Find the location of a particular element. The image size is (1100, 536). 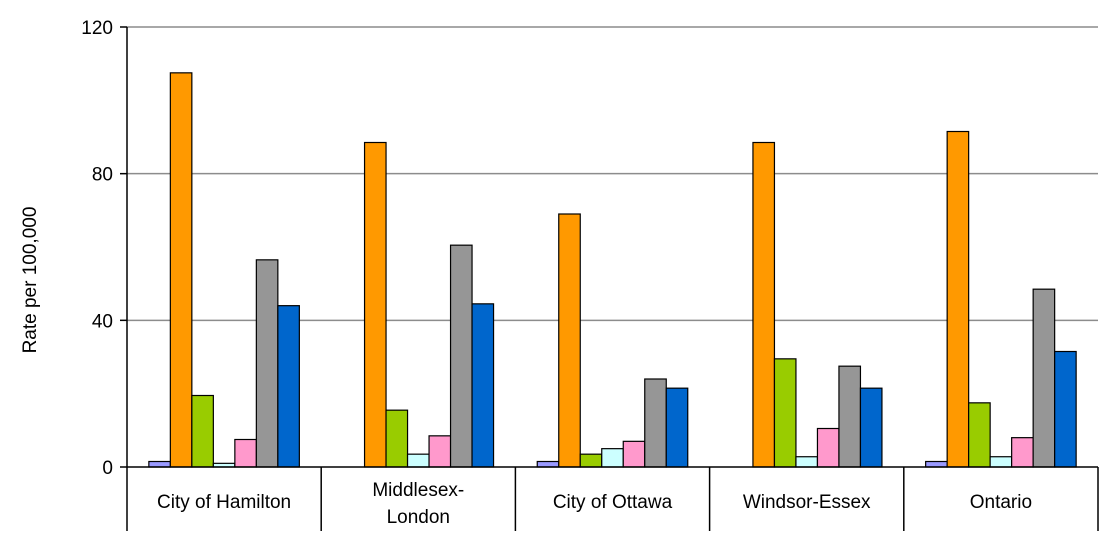

x-tick-label: City of Hamilton is located at coordinates (224, 502).